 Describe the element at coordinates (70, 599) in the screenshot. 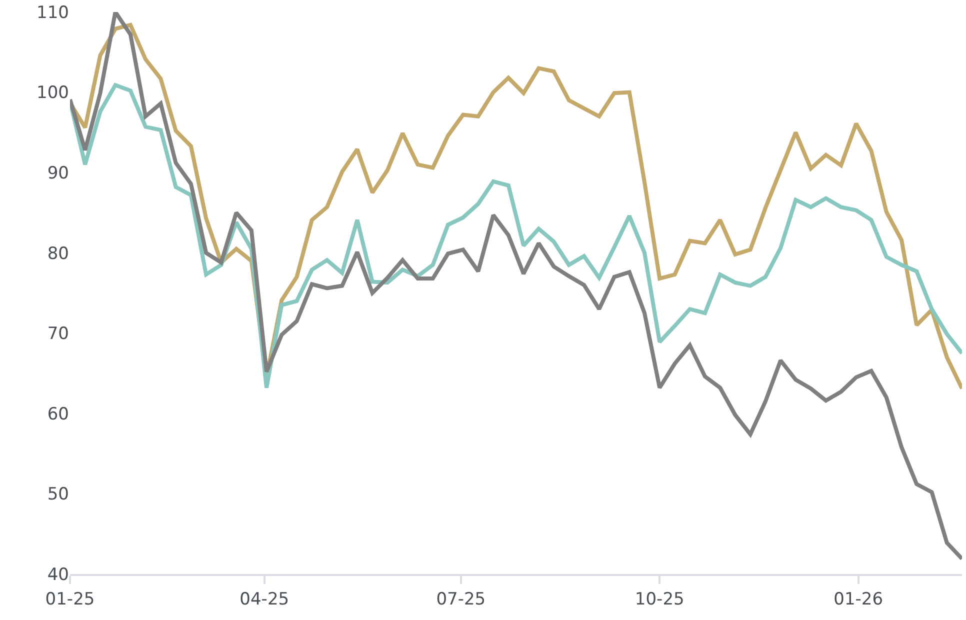

I see `x-tick-label: 01-25` at that location.